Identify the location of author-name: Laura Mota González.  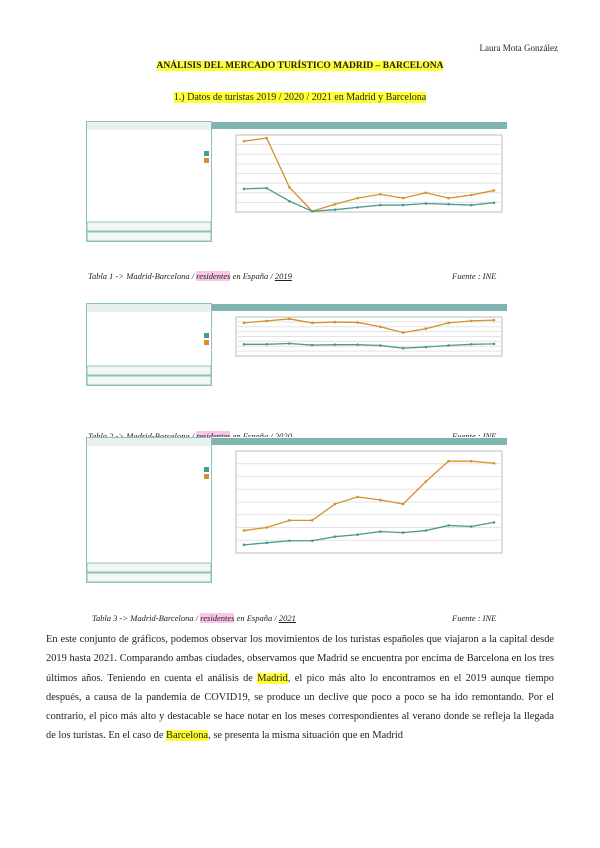
(518, 48).